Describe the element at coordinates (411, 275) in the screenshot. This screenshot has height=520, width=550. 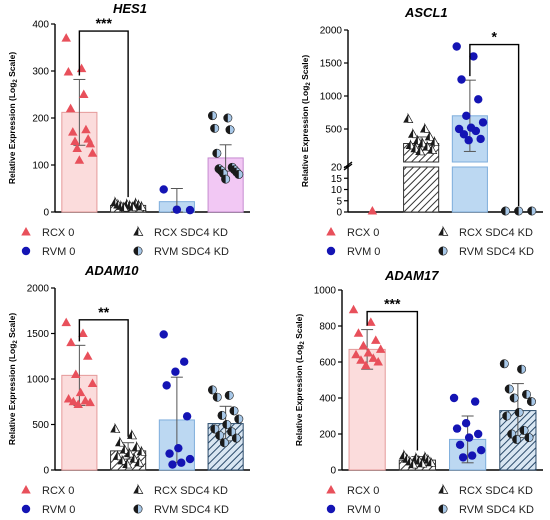
I see `chart-title: ADAM17` at that location.